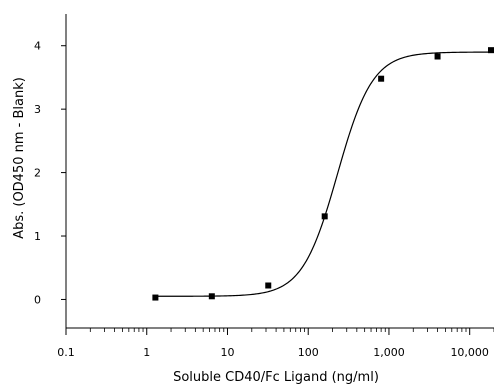 The height and width of the screenshot is (385, 494). I want to click on x-tick-label: 10,000, so click(469, 352).